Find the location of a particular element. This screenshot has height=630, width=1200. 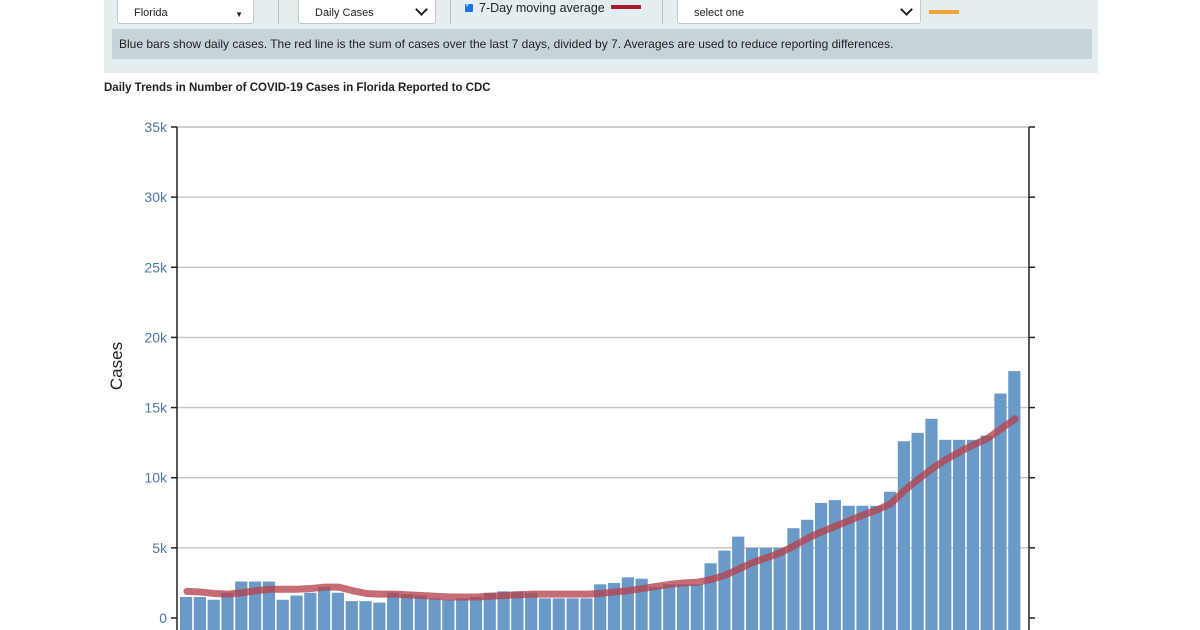

moving-average-toggle: 7-Day moving average is located at coordinates (535, 7).